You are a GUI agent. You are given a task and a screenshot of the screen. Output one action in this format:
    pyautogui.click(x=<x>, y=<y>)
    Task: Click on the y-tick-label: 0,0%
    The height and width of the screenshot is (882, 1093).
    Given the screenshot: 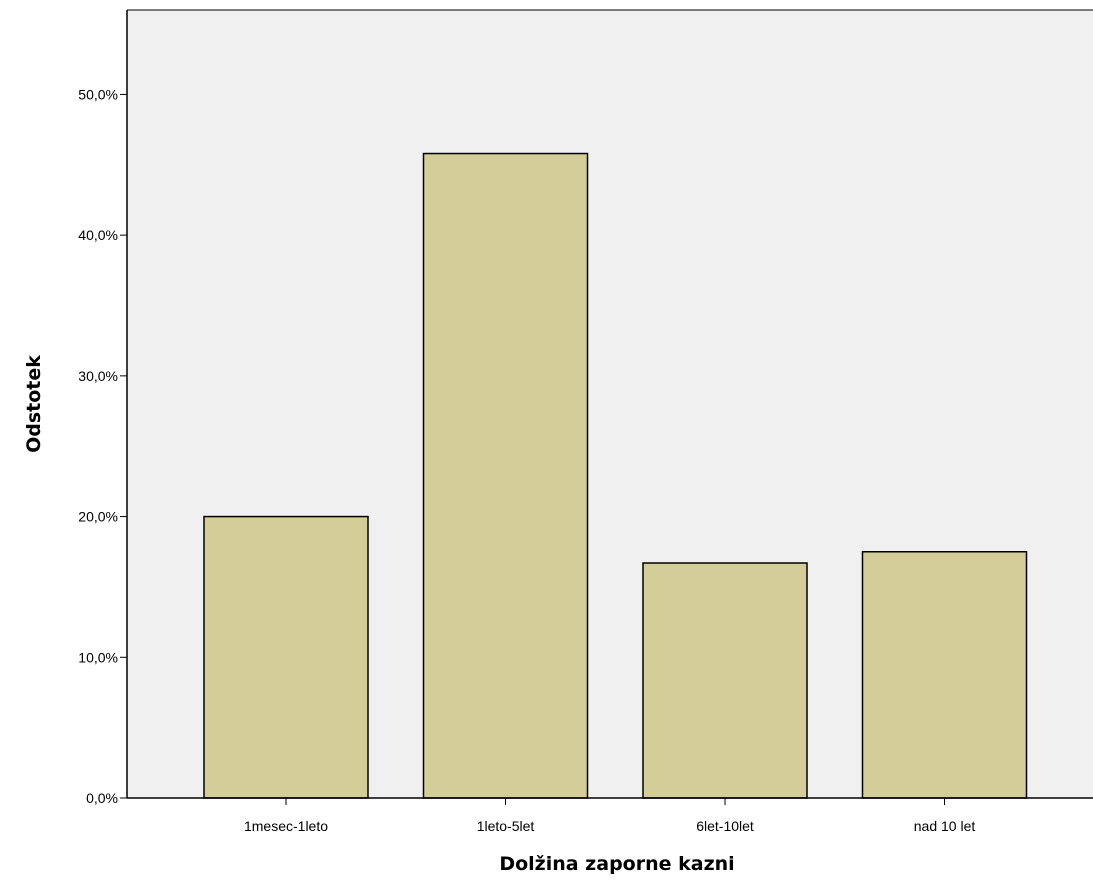 What is the action you would take?
    pyautogui.click(x=102, y=798)
    